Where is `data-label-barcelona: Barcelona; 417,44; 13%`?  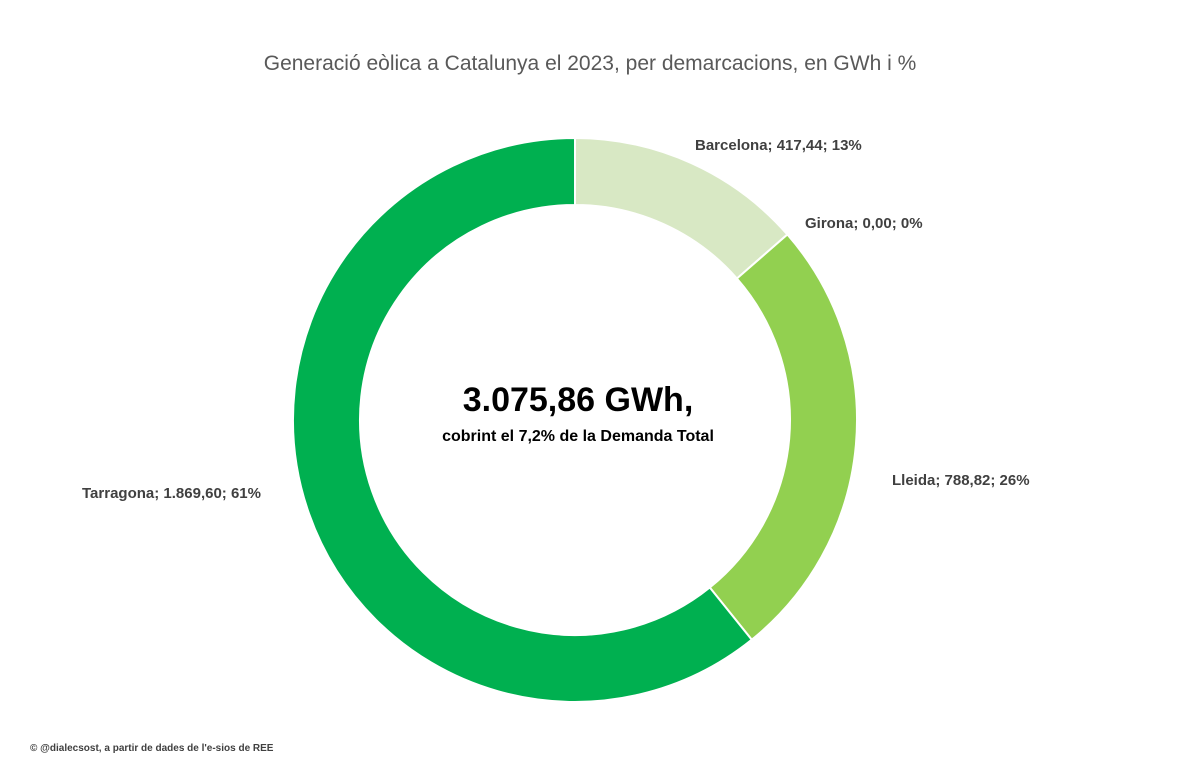
data-label-barcelona: Barcelona; 417,44; 13% is located at coordinates (778, 145).